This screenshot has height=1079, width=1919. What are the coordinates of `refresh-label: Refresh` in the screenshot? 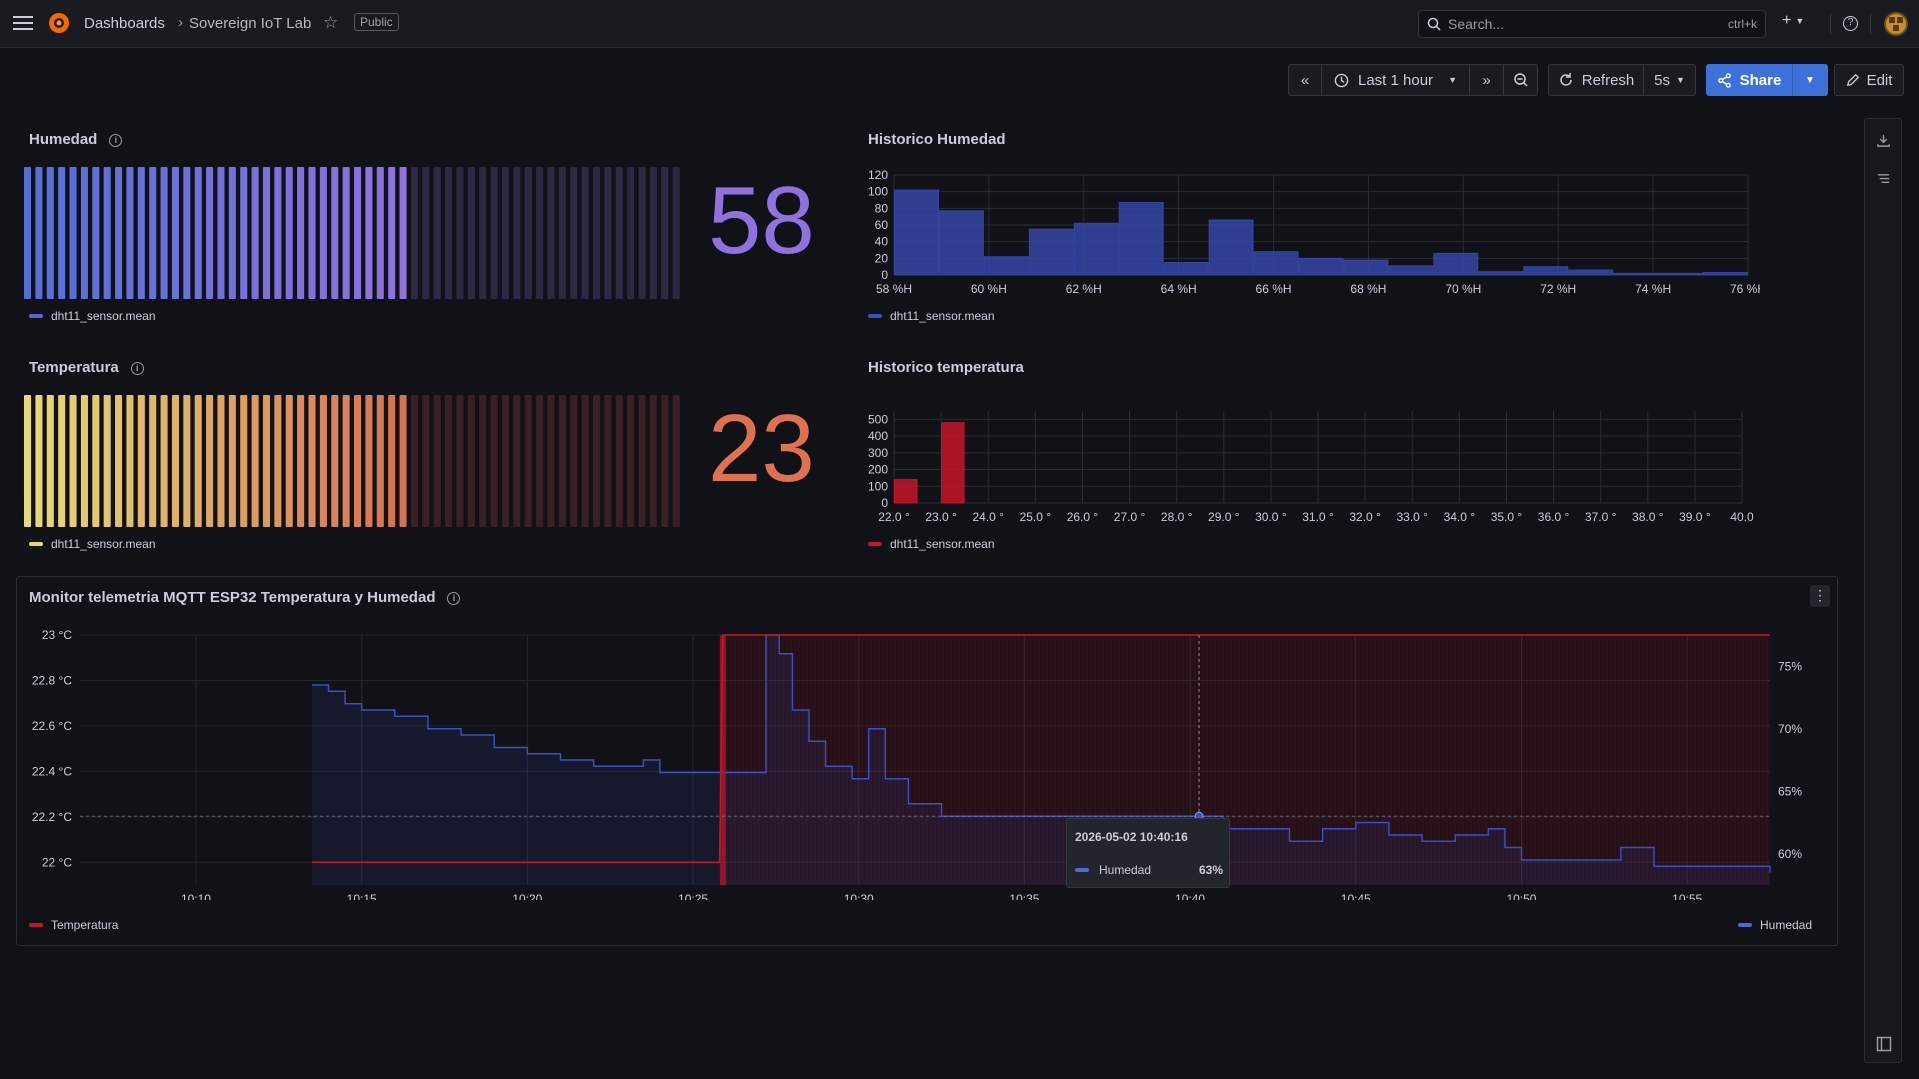 It's located at (1608, 80).